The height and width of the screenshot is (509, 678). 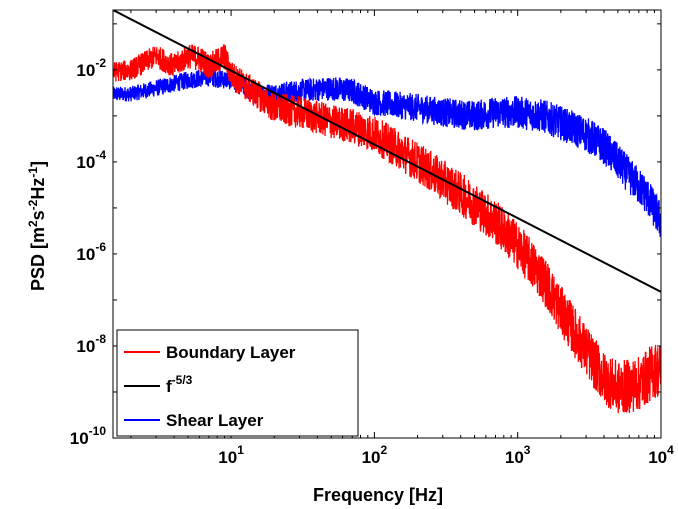 What do you see at coordinates (378, 495) in the screenshot?
I see `x-axis-title: Frequency [Hz]` at bounding box center [378, 495].